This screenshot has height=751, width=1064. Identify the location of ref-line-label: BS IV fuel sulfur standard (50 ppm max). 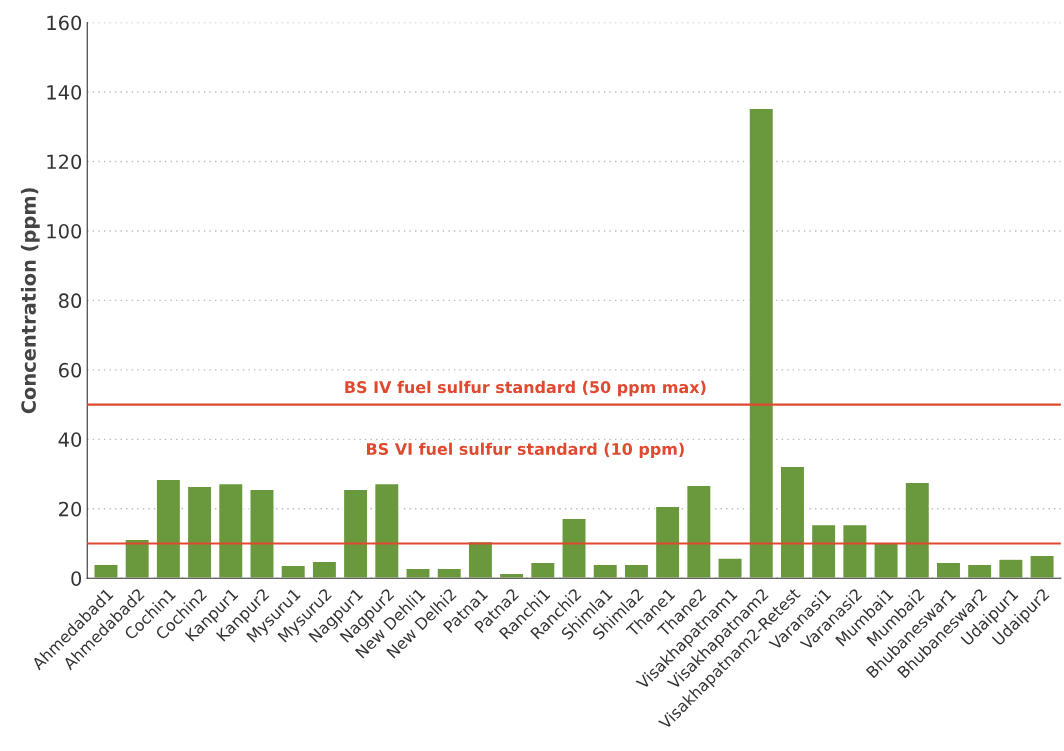
(525, 388).